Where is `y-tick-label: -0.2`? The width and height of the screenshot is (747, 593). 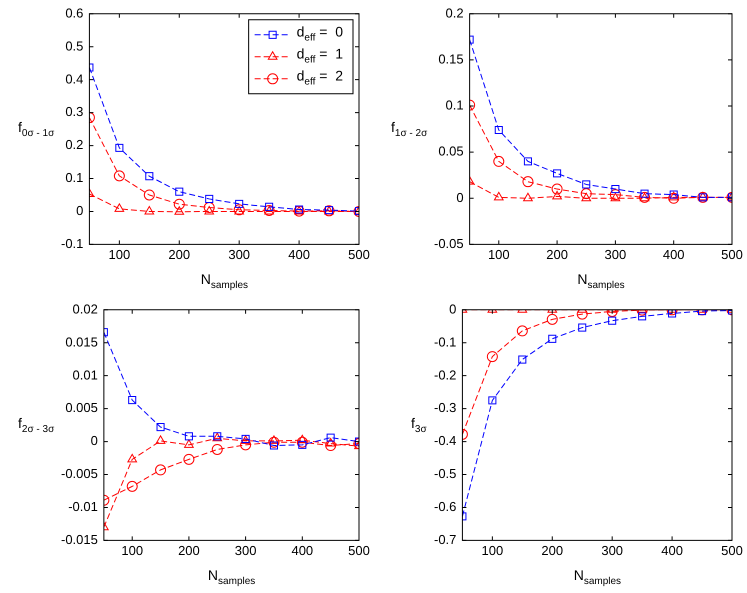
y-tick-label: -0.2 is located at coordinates (445, 374).